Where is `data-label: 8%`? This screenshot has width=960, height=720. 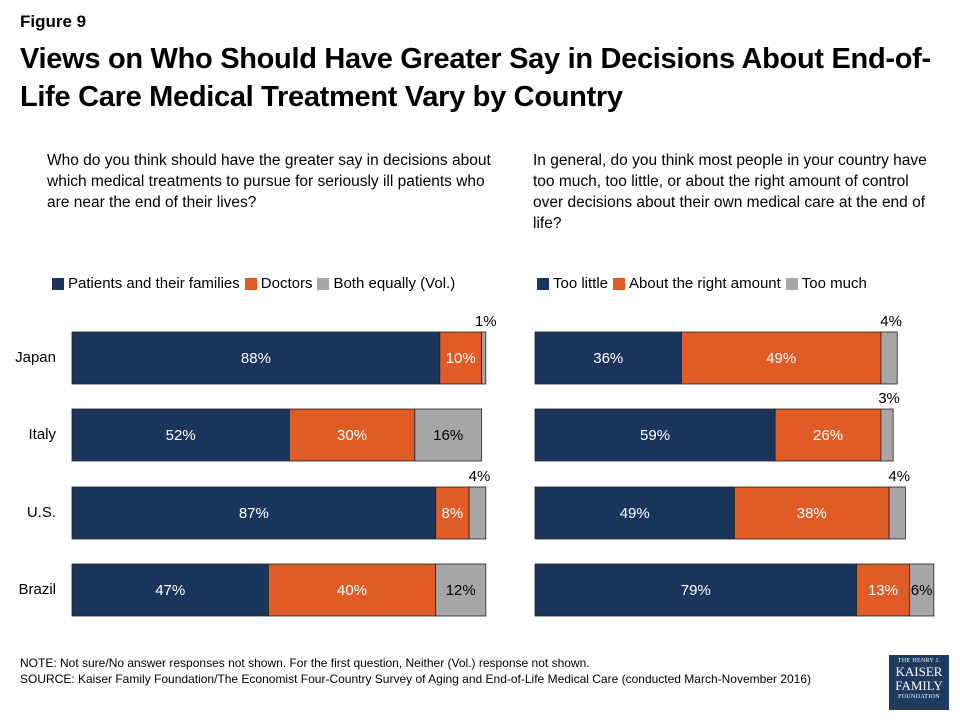
data-label: 8% is located at coordinates (453, 513).